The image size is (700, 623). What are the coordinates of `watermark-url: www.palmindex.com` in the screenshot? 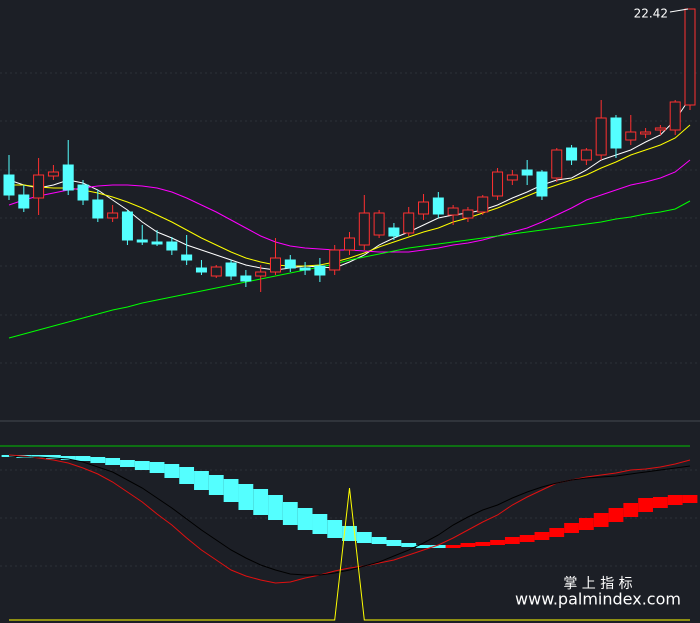 It's located at (598, 599).